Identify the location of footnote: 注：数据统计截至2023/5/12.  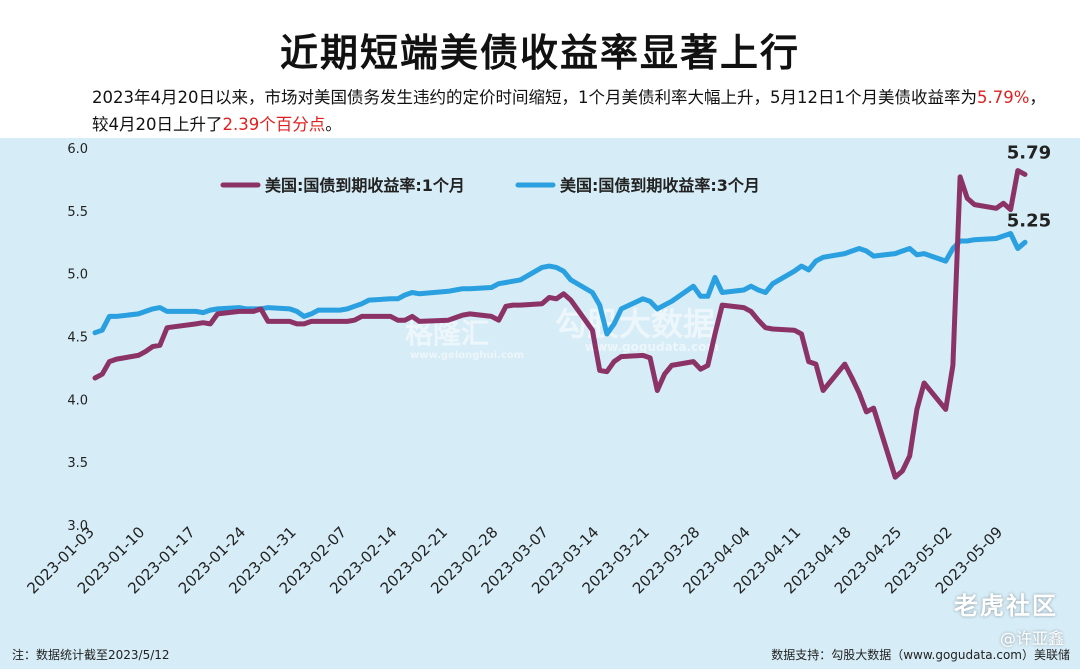
(91, 655).